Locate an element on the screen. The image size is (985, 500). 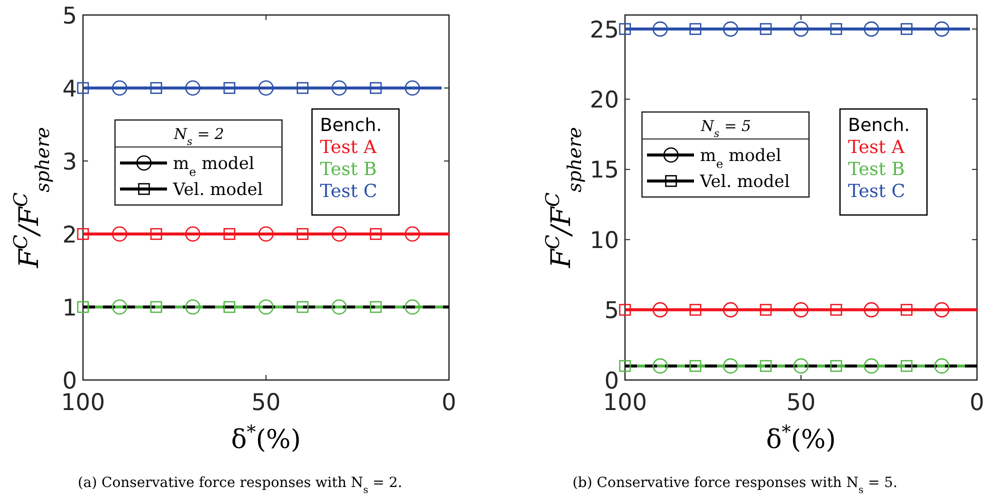
y-tick-label: 1 is located at coordinates (69, 308).